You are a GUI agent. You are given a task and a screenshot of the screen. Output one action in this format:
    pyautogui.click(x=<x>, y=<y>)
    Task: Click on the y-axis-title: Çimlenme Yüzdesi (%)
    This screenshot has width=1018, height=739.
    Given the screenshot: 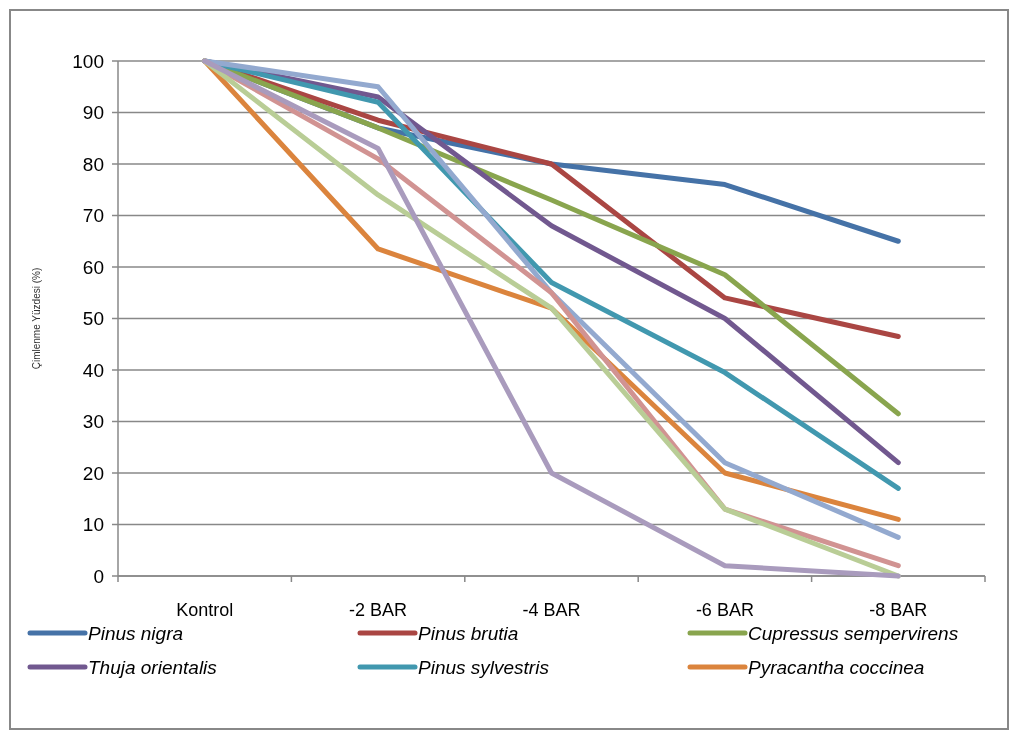 What is the action you would take?
    pyautogui.click(x=36, y=318)
    